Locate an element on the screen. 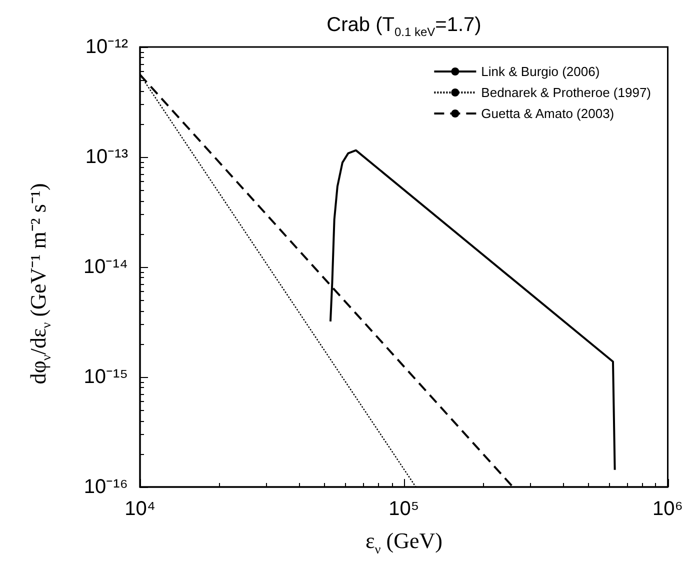  y-tick-label: 10⁻¹⁶ is located at coordinates (106, 487).